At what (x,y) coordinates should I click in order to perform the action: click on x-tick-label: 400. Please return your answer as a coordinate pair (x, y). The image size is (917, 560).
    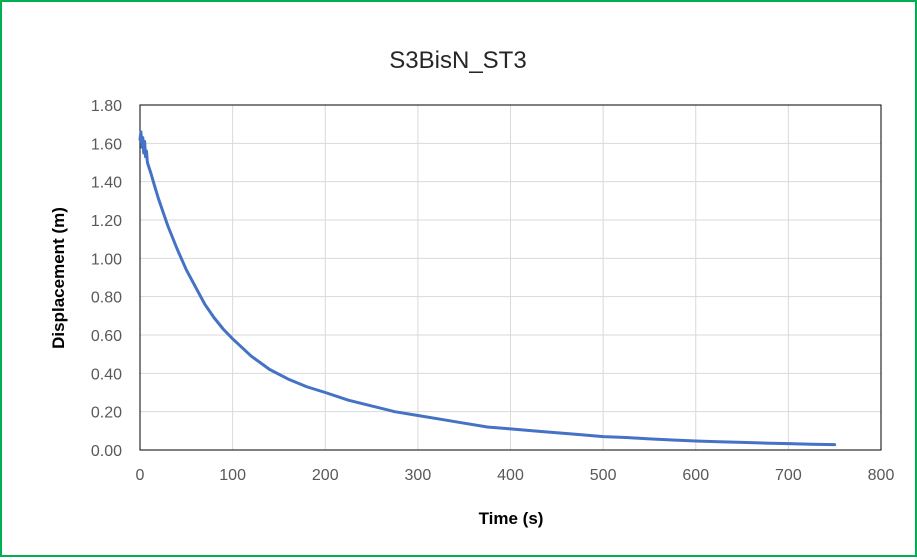
    Looking at the image, I should click on (510, 475).